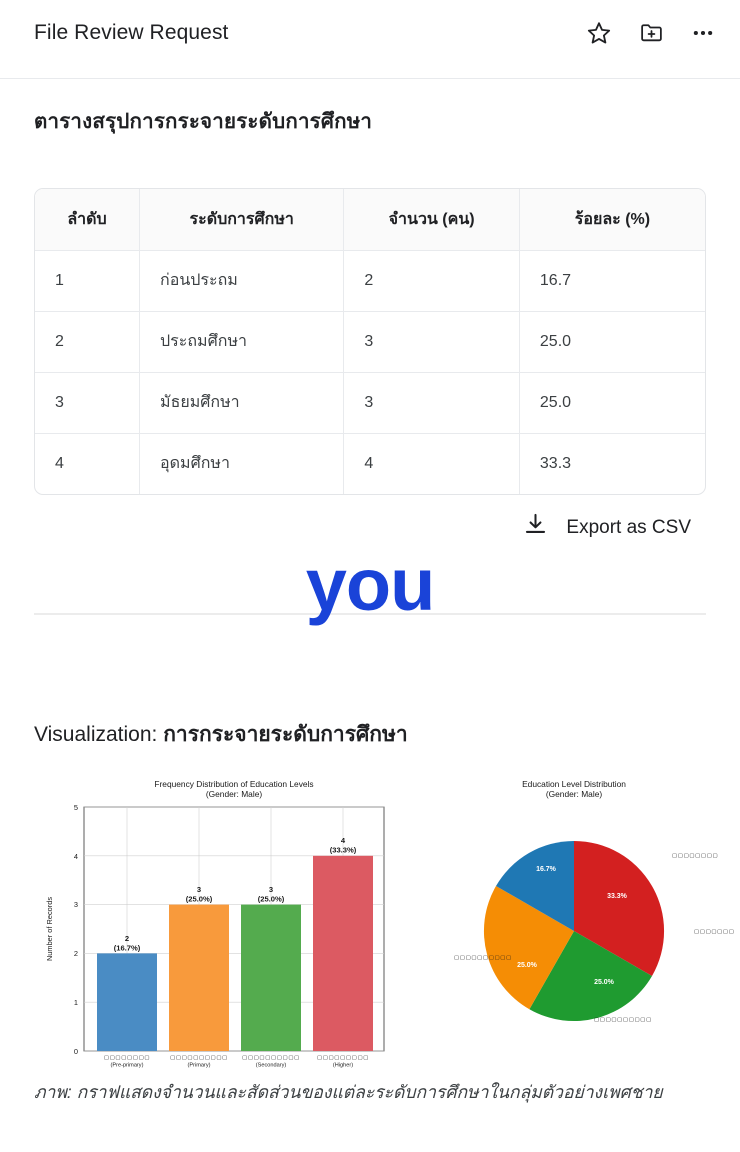 The height and width of the screenshot is (1152, 740). I want to click on bar-label-3-percent: (33.3%), so click(343, 850).